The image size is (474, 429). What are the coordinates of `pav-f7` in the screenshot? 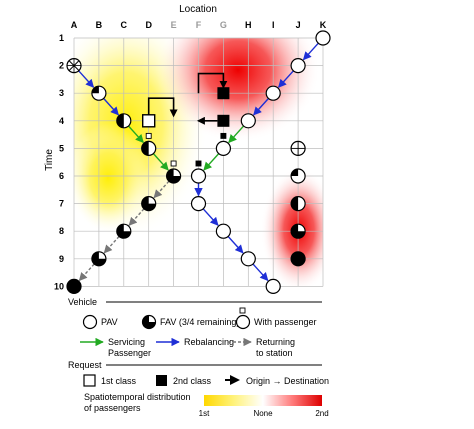 It's located at (198, 204).